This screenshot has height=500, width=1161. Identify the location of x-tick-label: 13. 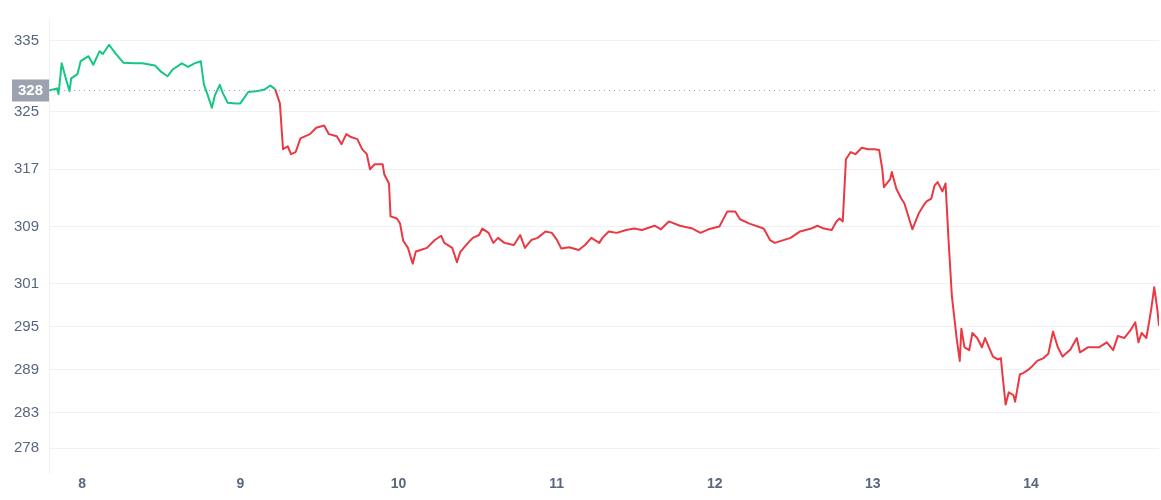
(873, 483).